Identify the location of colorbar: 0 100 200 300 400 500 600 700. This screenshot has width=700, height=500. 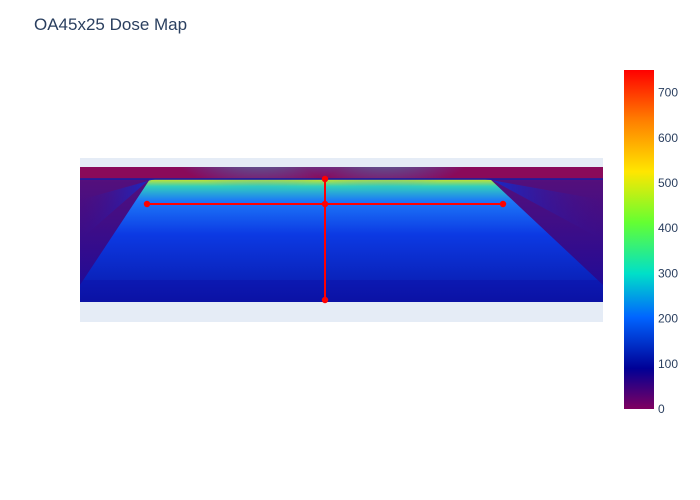
(651, 243).